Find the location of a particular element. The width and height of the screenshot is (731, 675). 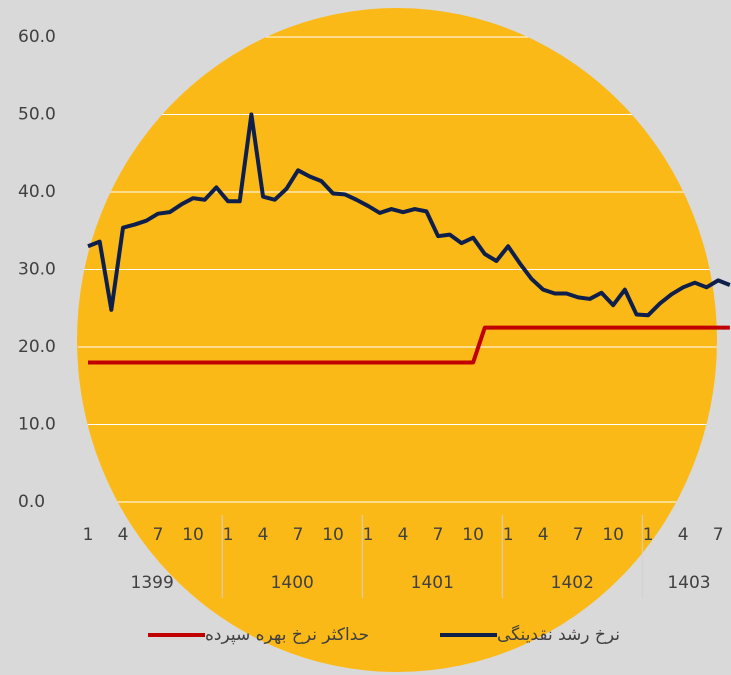

y-tick-label: 0.0 is located at coordinates (31, 502).